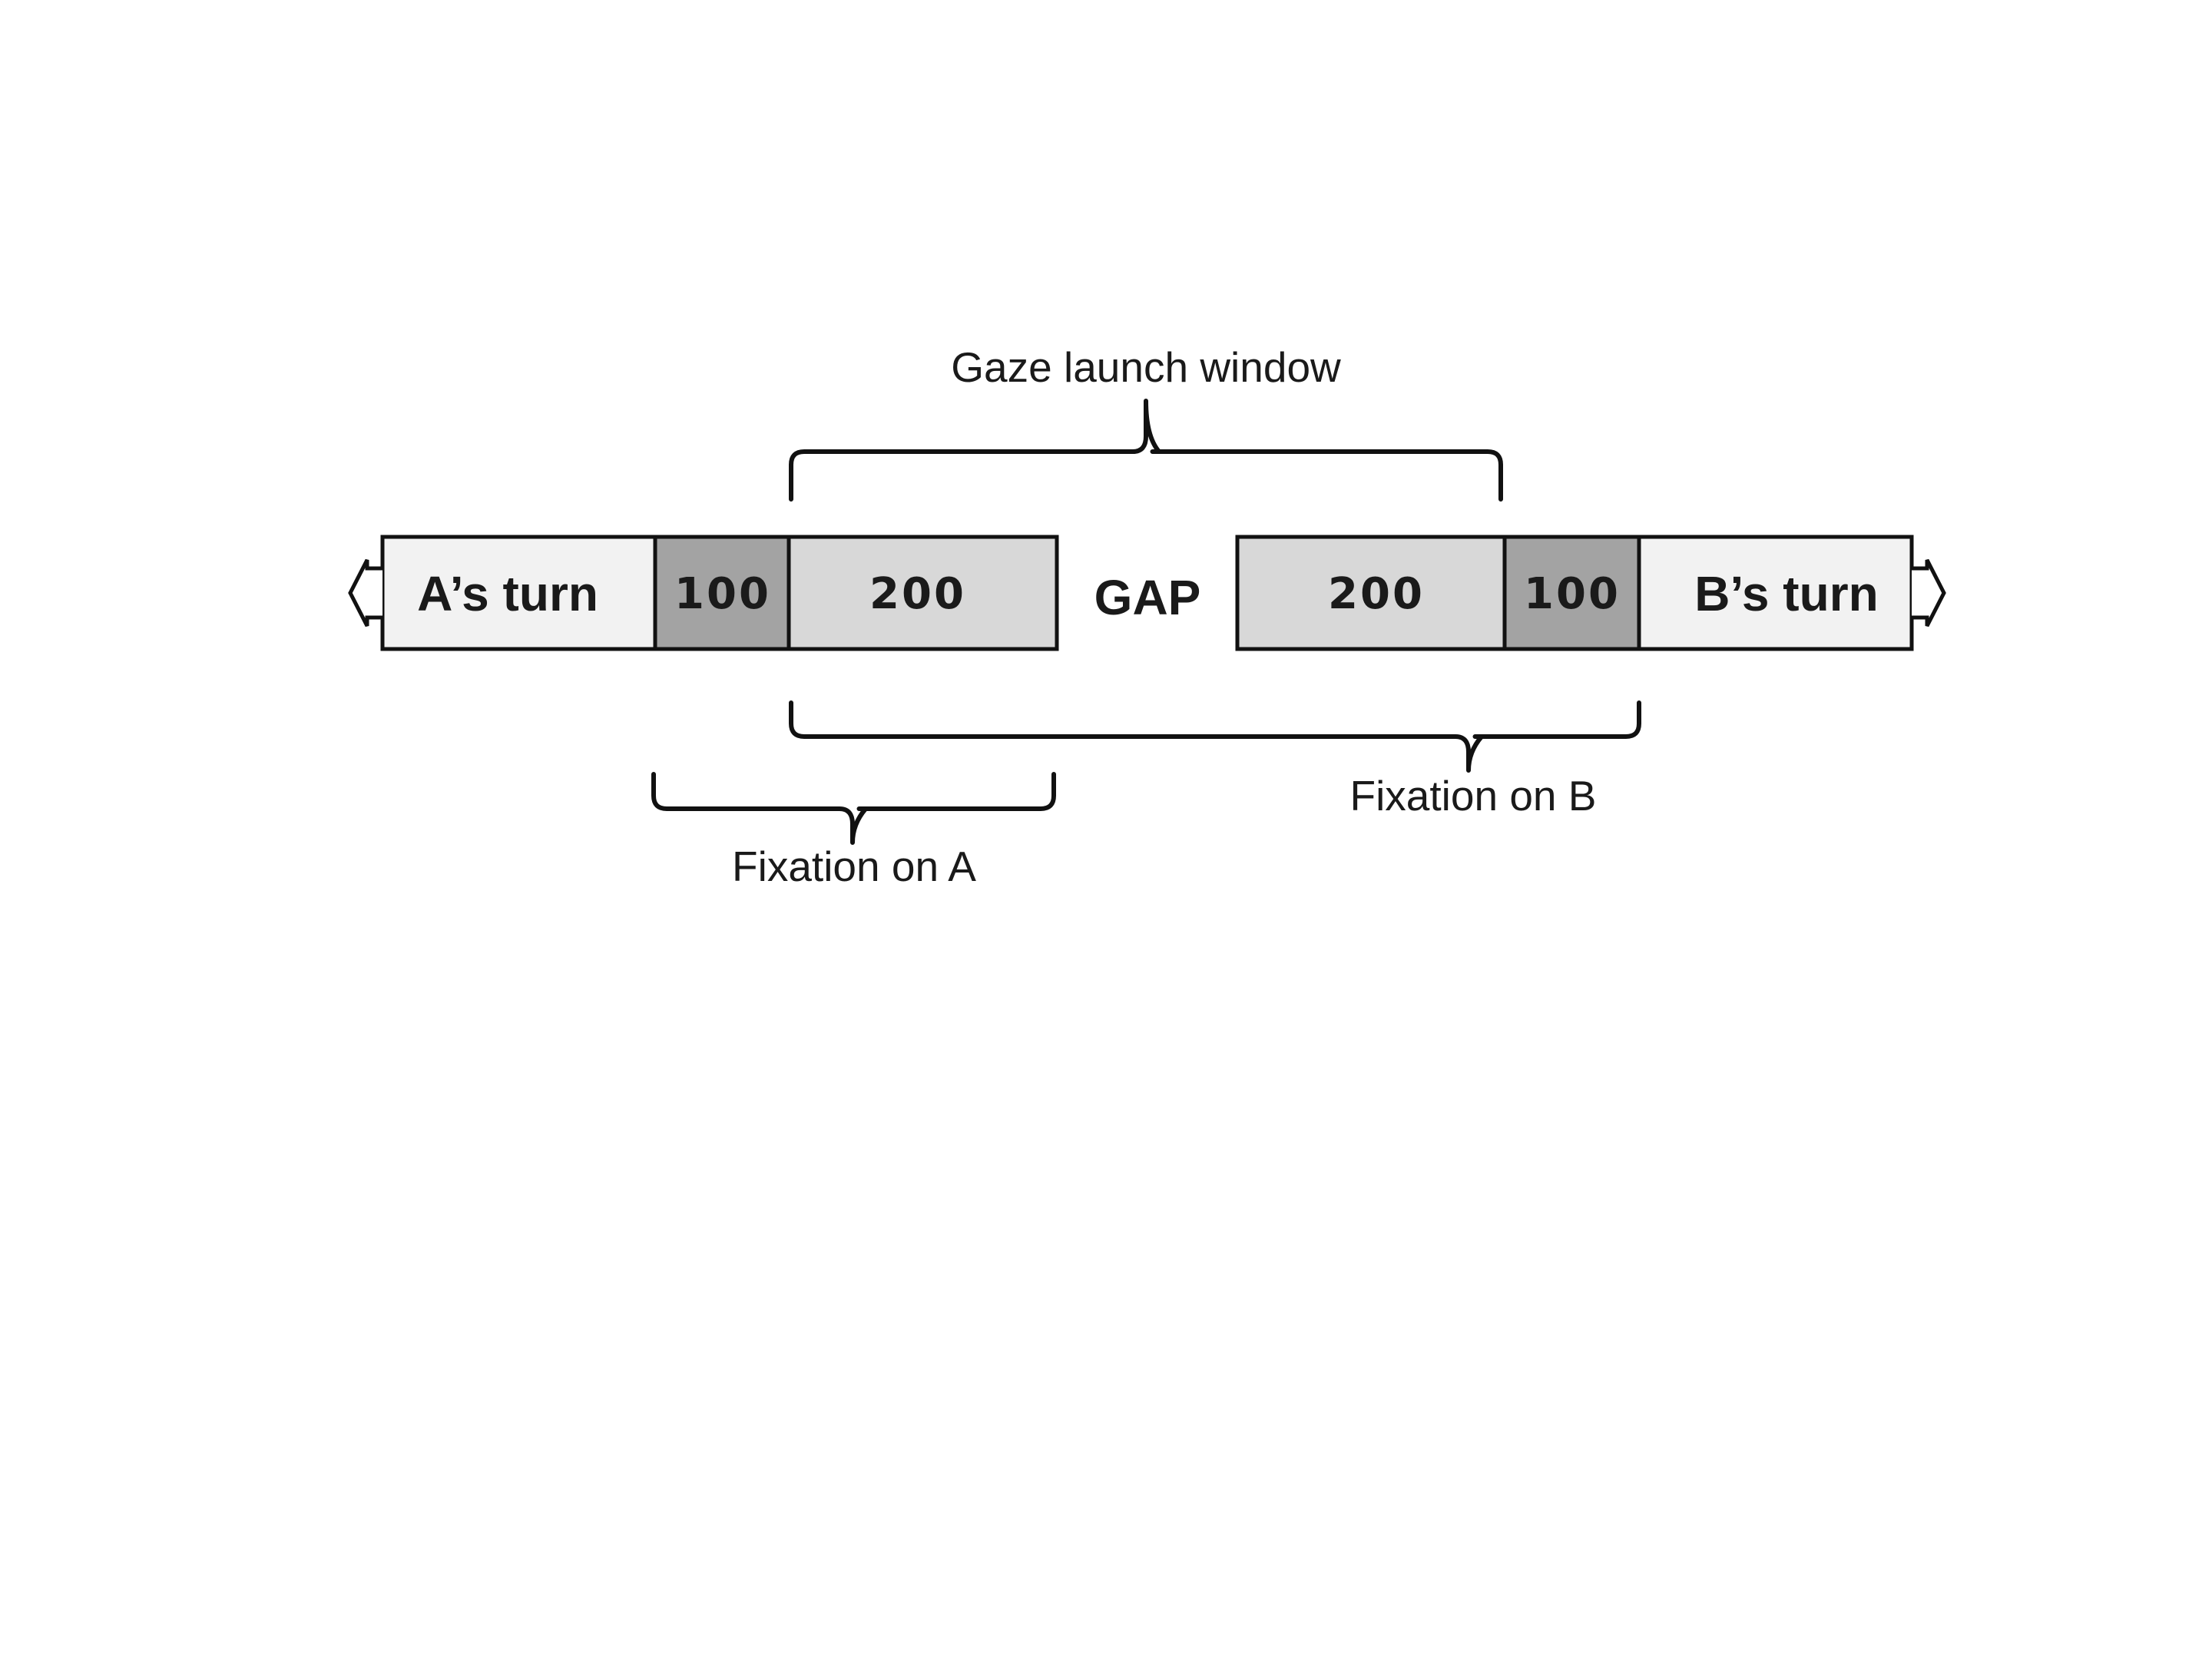  Describe the element at coordinates (1377, 594) in the screenshot. I see `b-200-label: 200` at that location.